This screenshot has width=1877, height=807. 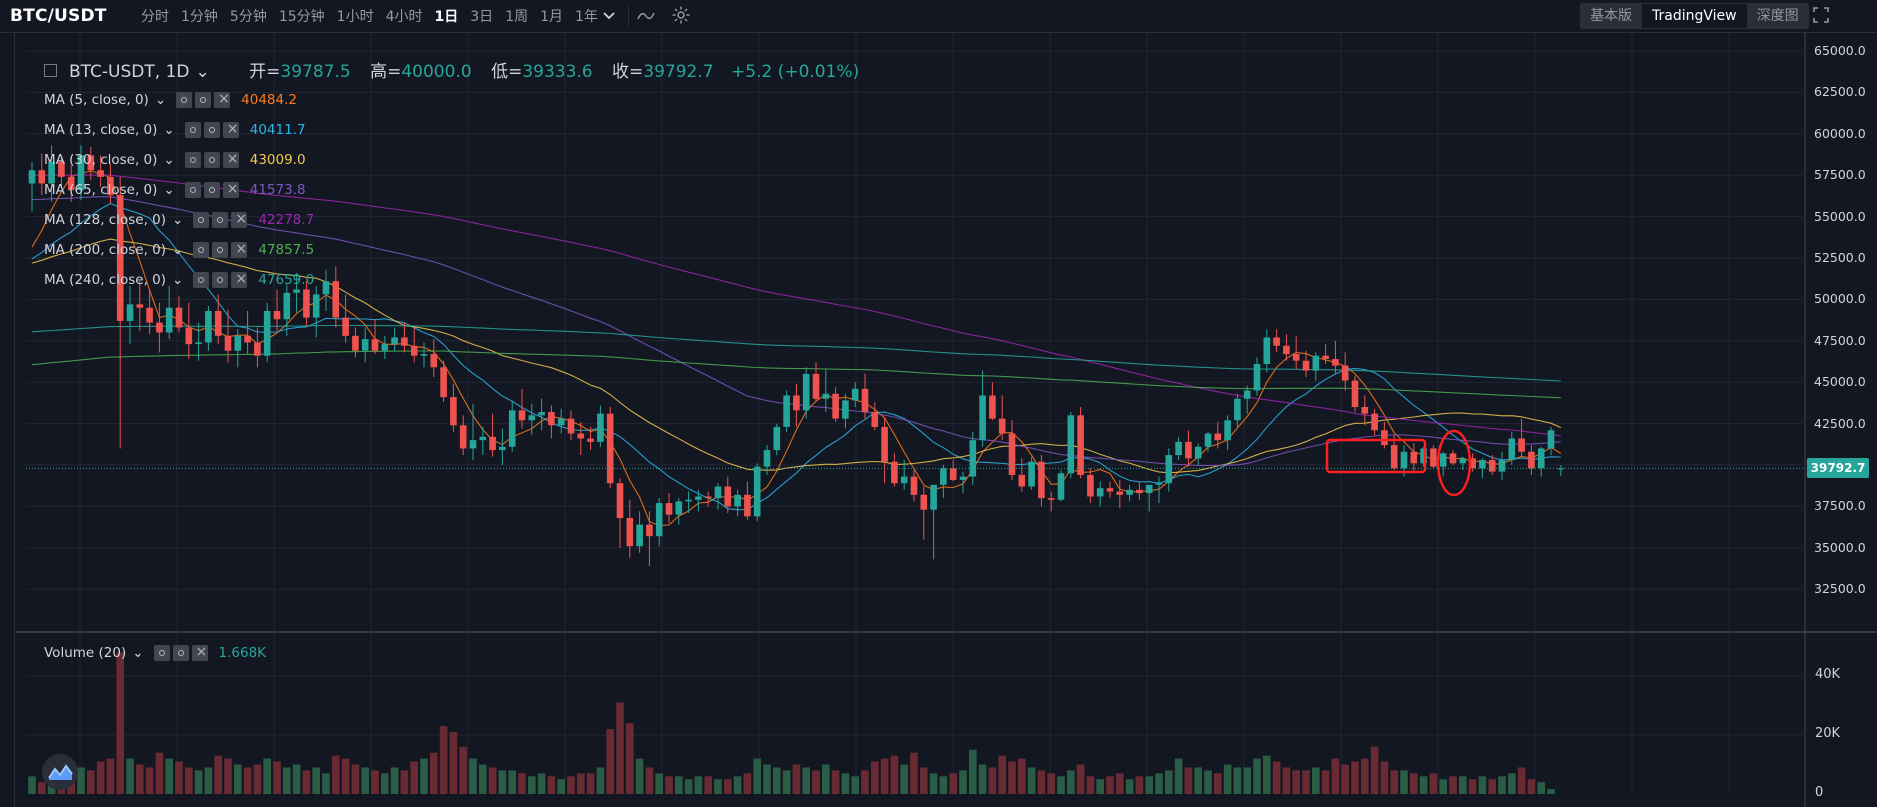 I want to click on view-tab-1: TradingView, so click(x=1694, y=16).